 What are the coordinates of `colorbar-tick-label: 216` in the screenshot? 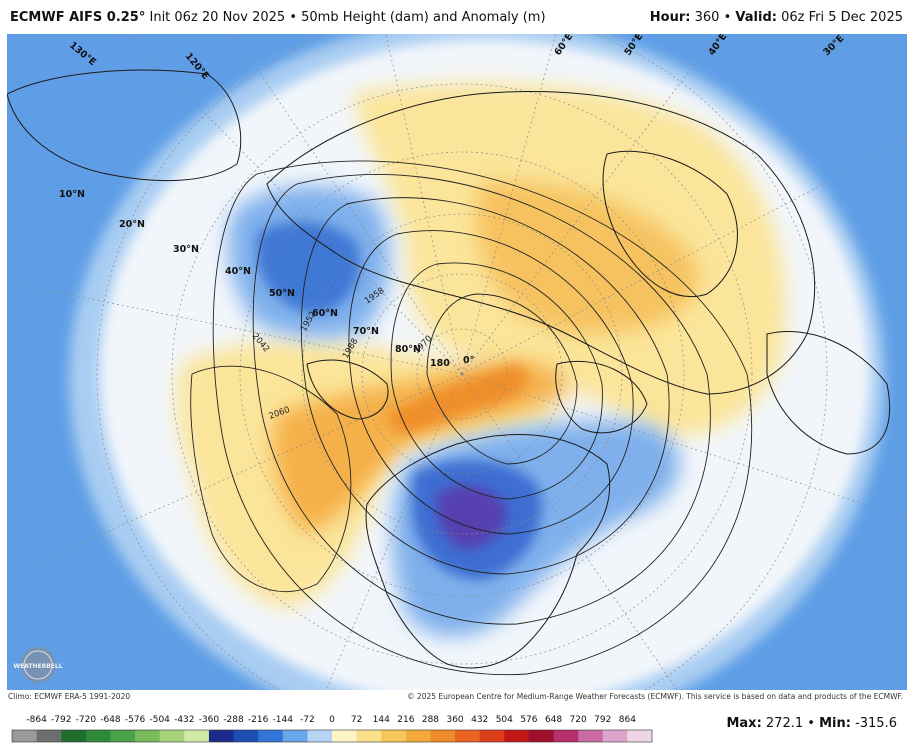 It's located at (405, 720).